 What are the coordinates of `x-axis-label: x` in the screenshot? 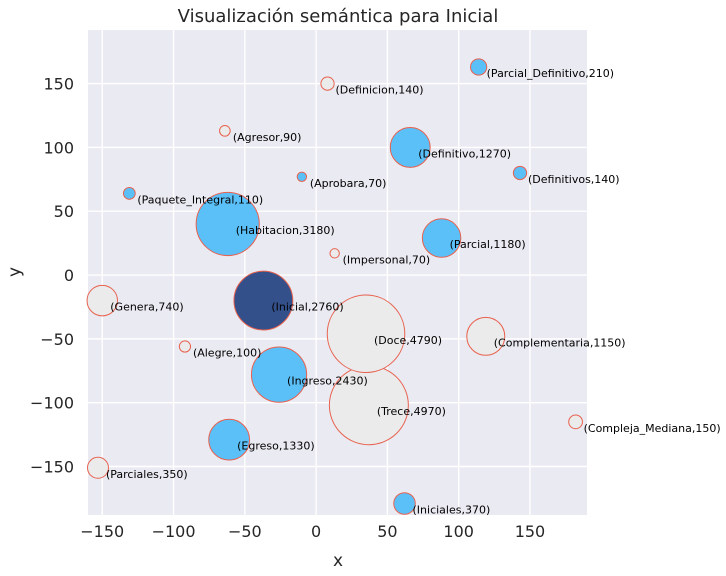 It's located at (338, 561).